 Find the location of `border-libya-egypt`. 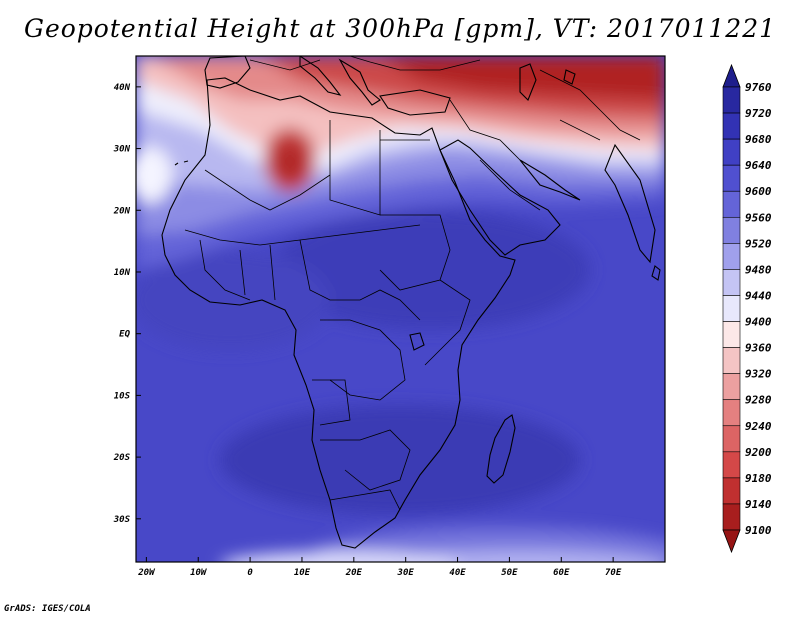

border-libya-egypt is located at coordinates (379, 168).